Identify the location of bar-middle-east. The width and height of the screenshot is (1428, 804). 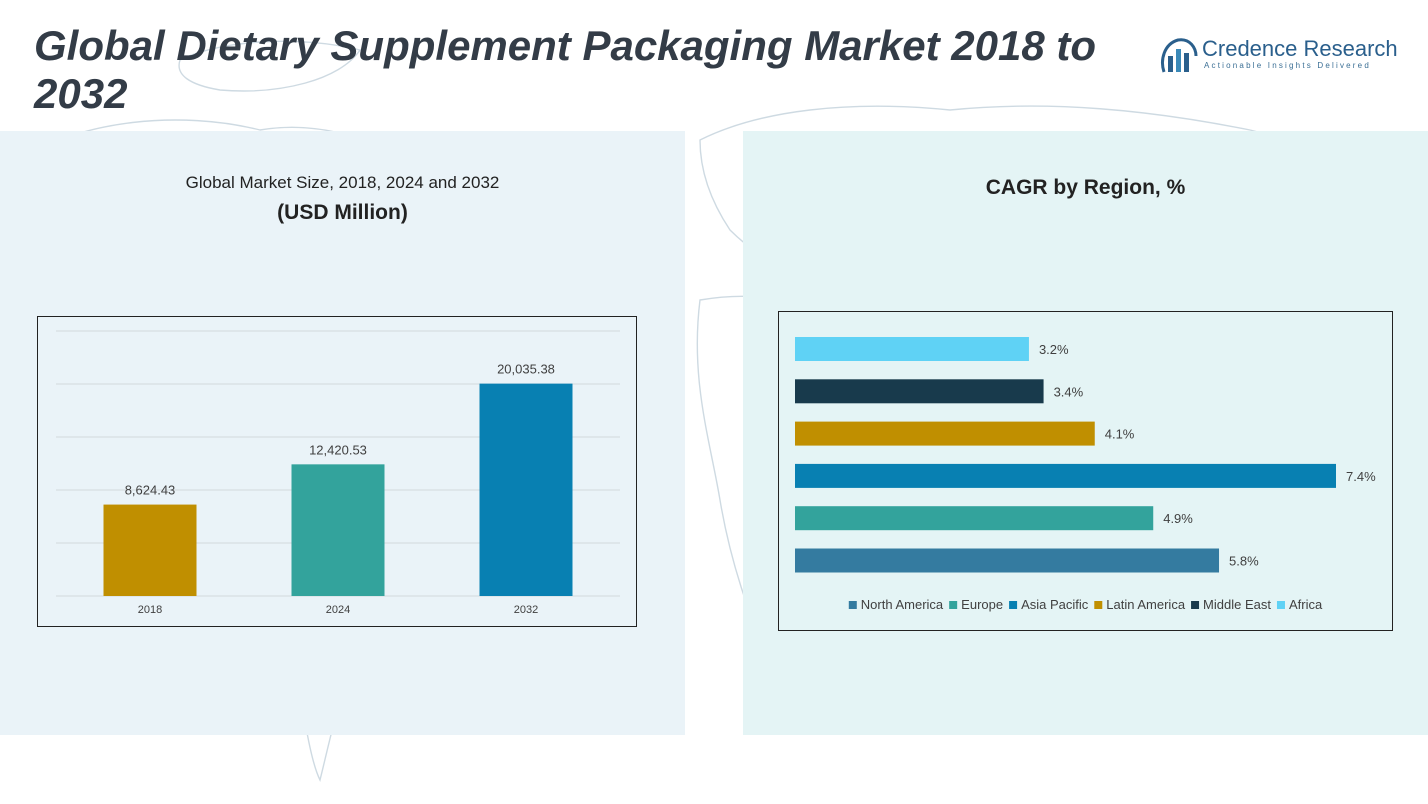
(919, 391).